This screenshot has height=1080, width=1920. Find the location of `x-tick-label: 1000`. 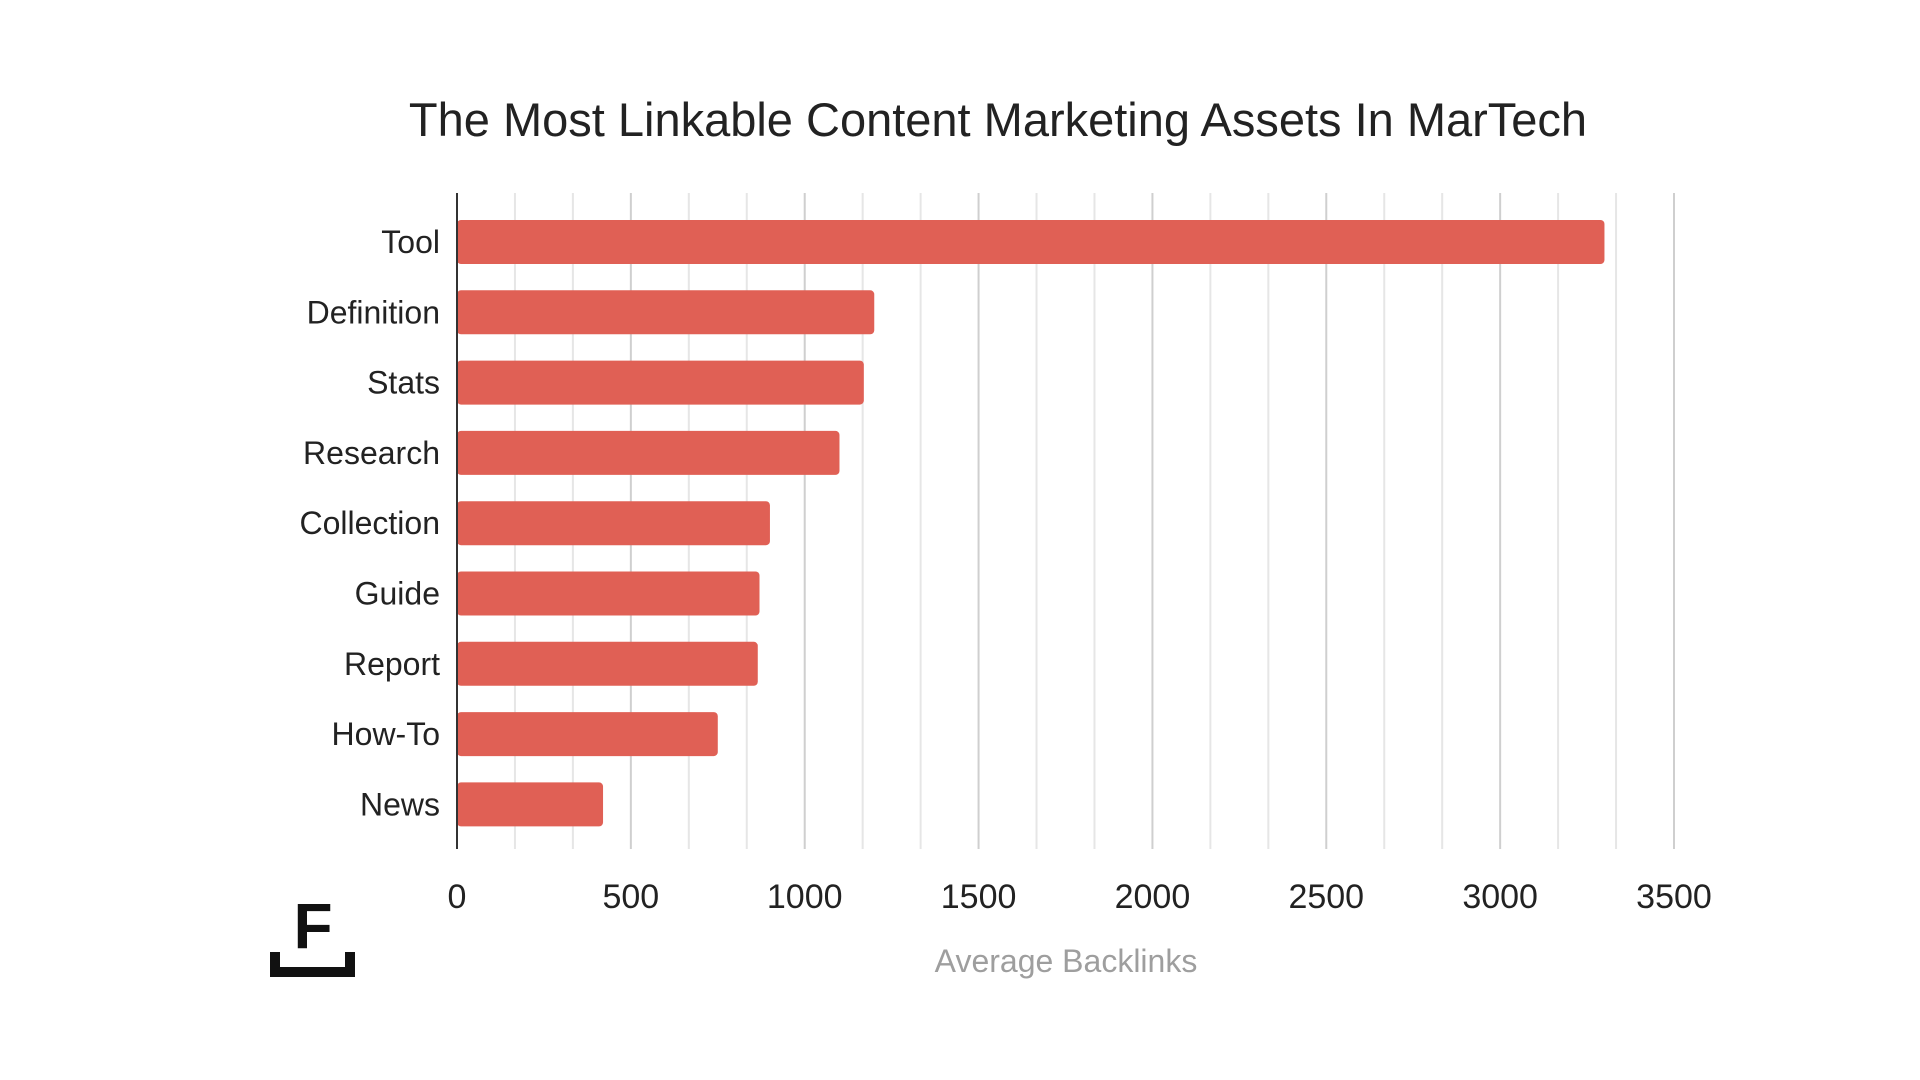

x-tick-label: 1000 is located at coordinates (805, 897).